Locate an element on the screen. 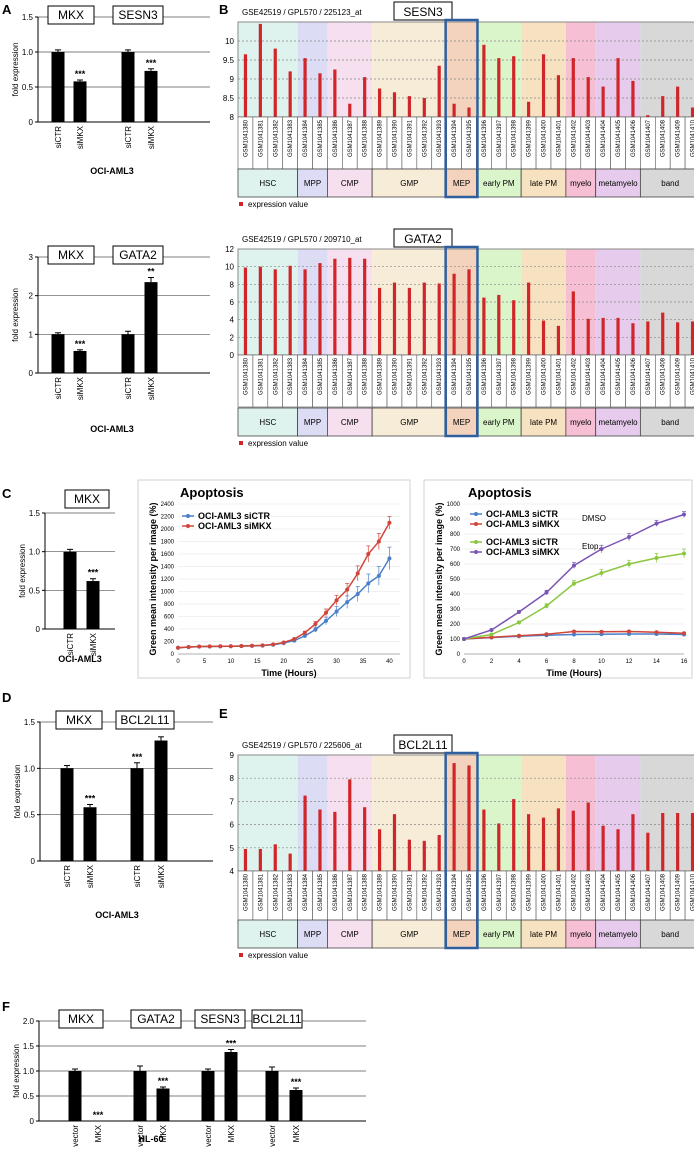 The height and width of the screenshot is (1149, 694). sample-label: GSM1041392 is located at coordinates (425, 138).